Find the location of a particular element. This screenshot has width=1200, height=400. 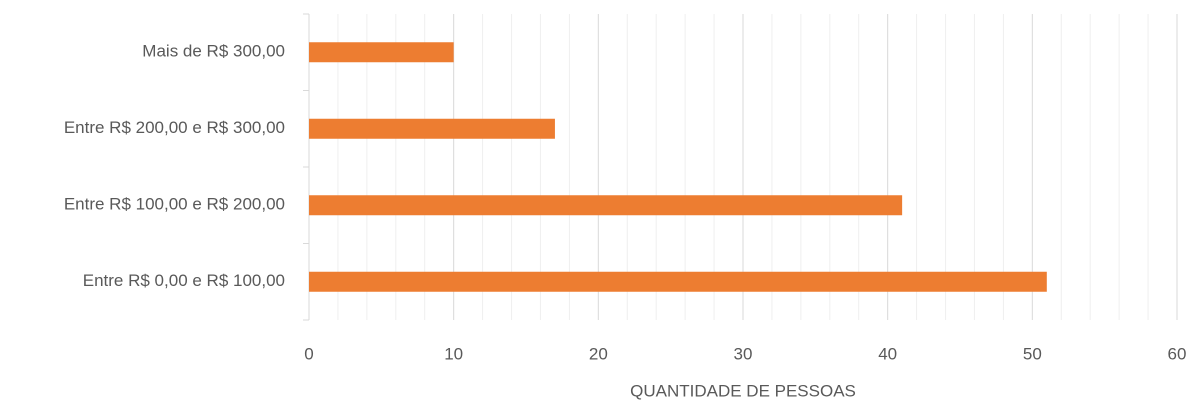

x-tick-label: 60 is located at coordinates (1177, 353).